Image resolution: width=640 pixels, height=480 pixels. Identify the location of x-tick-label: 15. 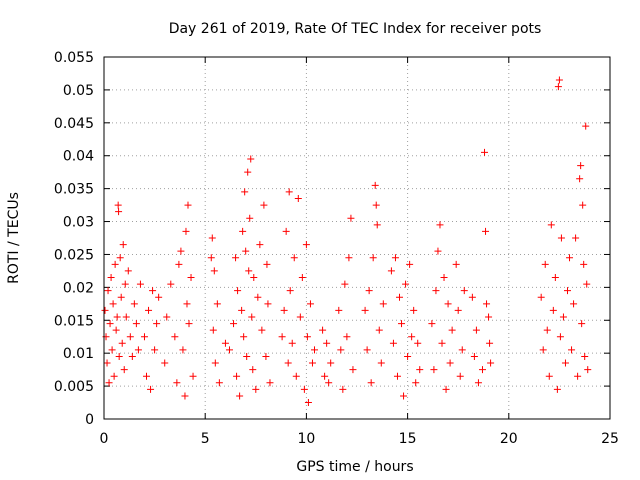
(408, 439).